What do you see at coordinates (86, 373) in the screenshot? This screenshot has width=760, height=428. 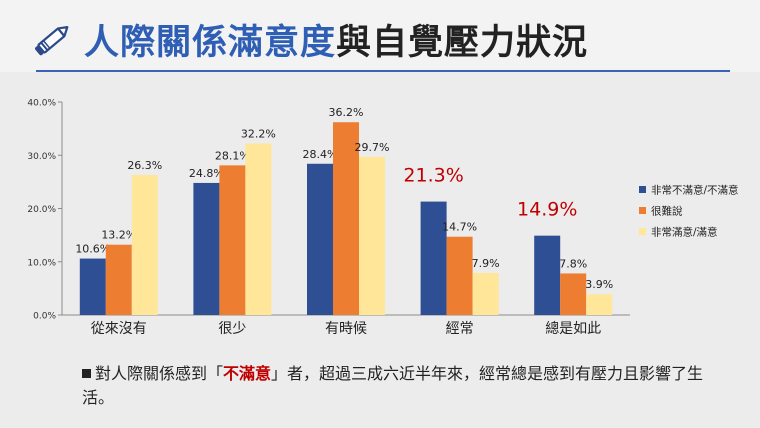 I see `bullet-icon` at bounding box center [86, 373].